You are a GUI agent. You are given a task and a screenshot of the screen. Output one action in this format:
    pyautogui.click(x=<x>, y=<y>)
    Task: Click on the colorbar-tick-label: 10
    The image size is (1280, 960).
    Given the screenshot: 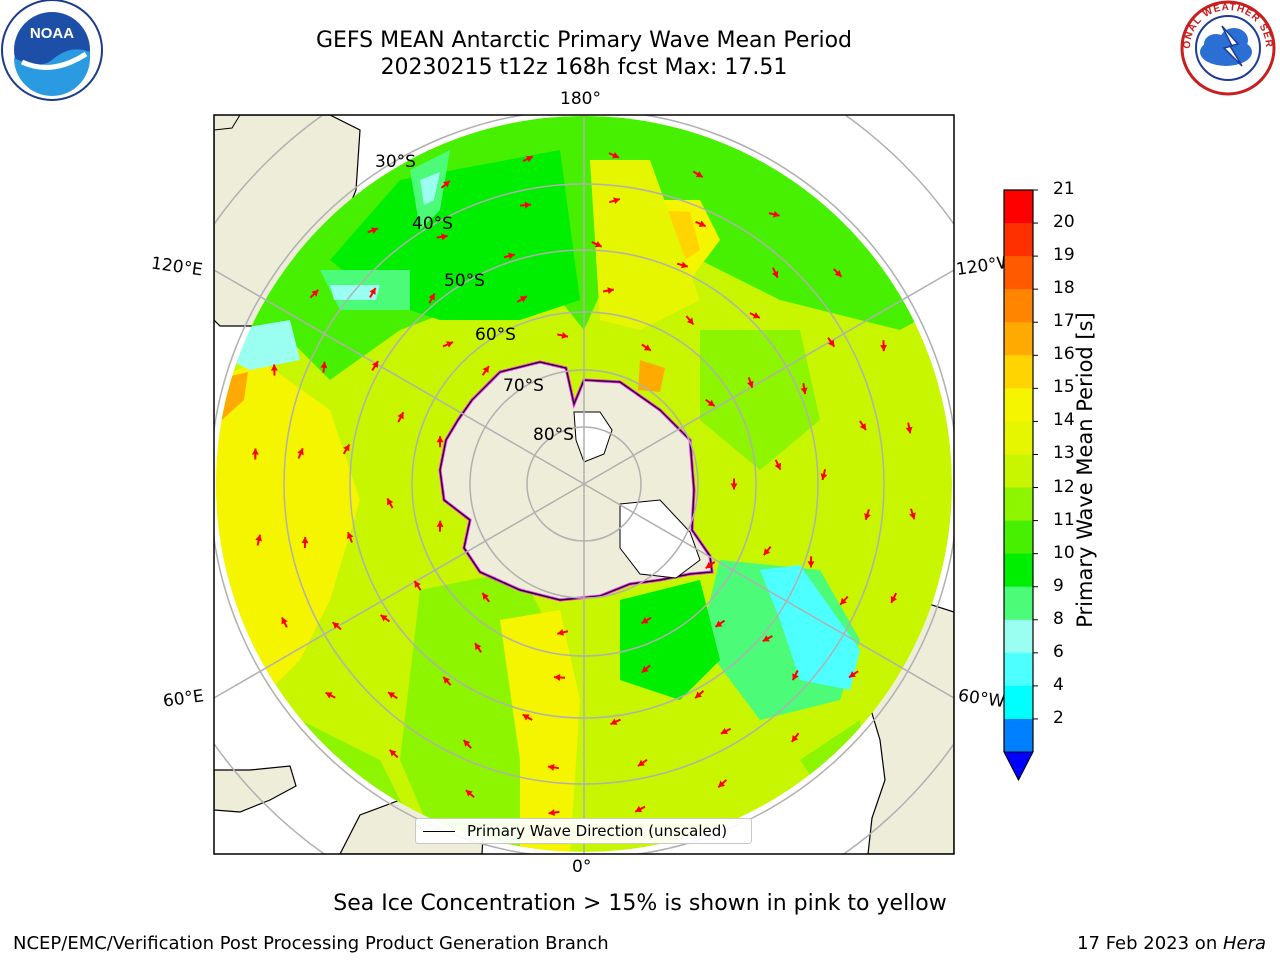 What is the action you would take?
    pyautogui.click(x=1064, y=552)
    